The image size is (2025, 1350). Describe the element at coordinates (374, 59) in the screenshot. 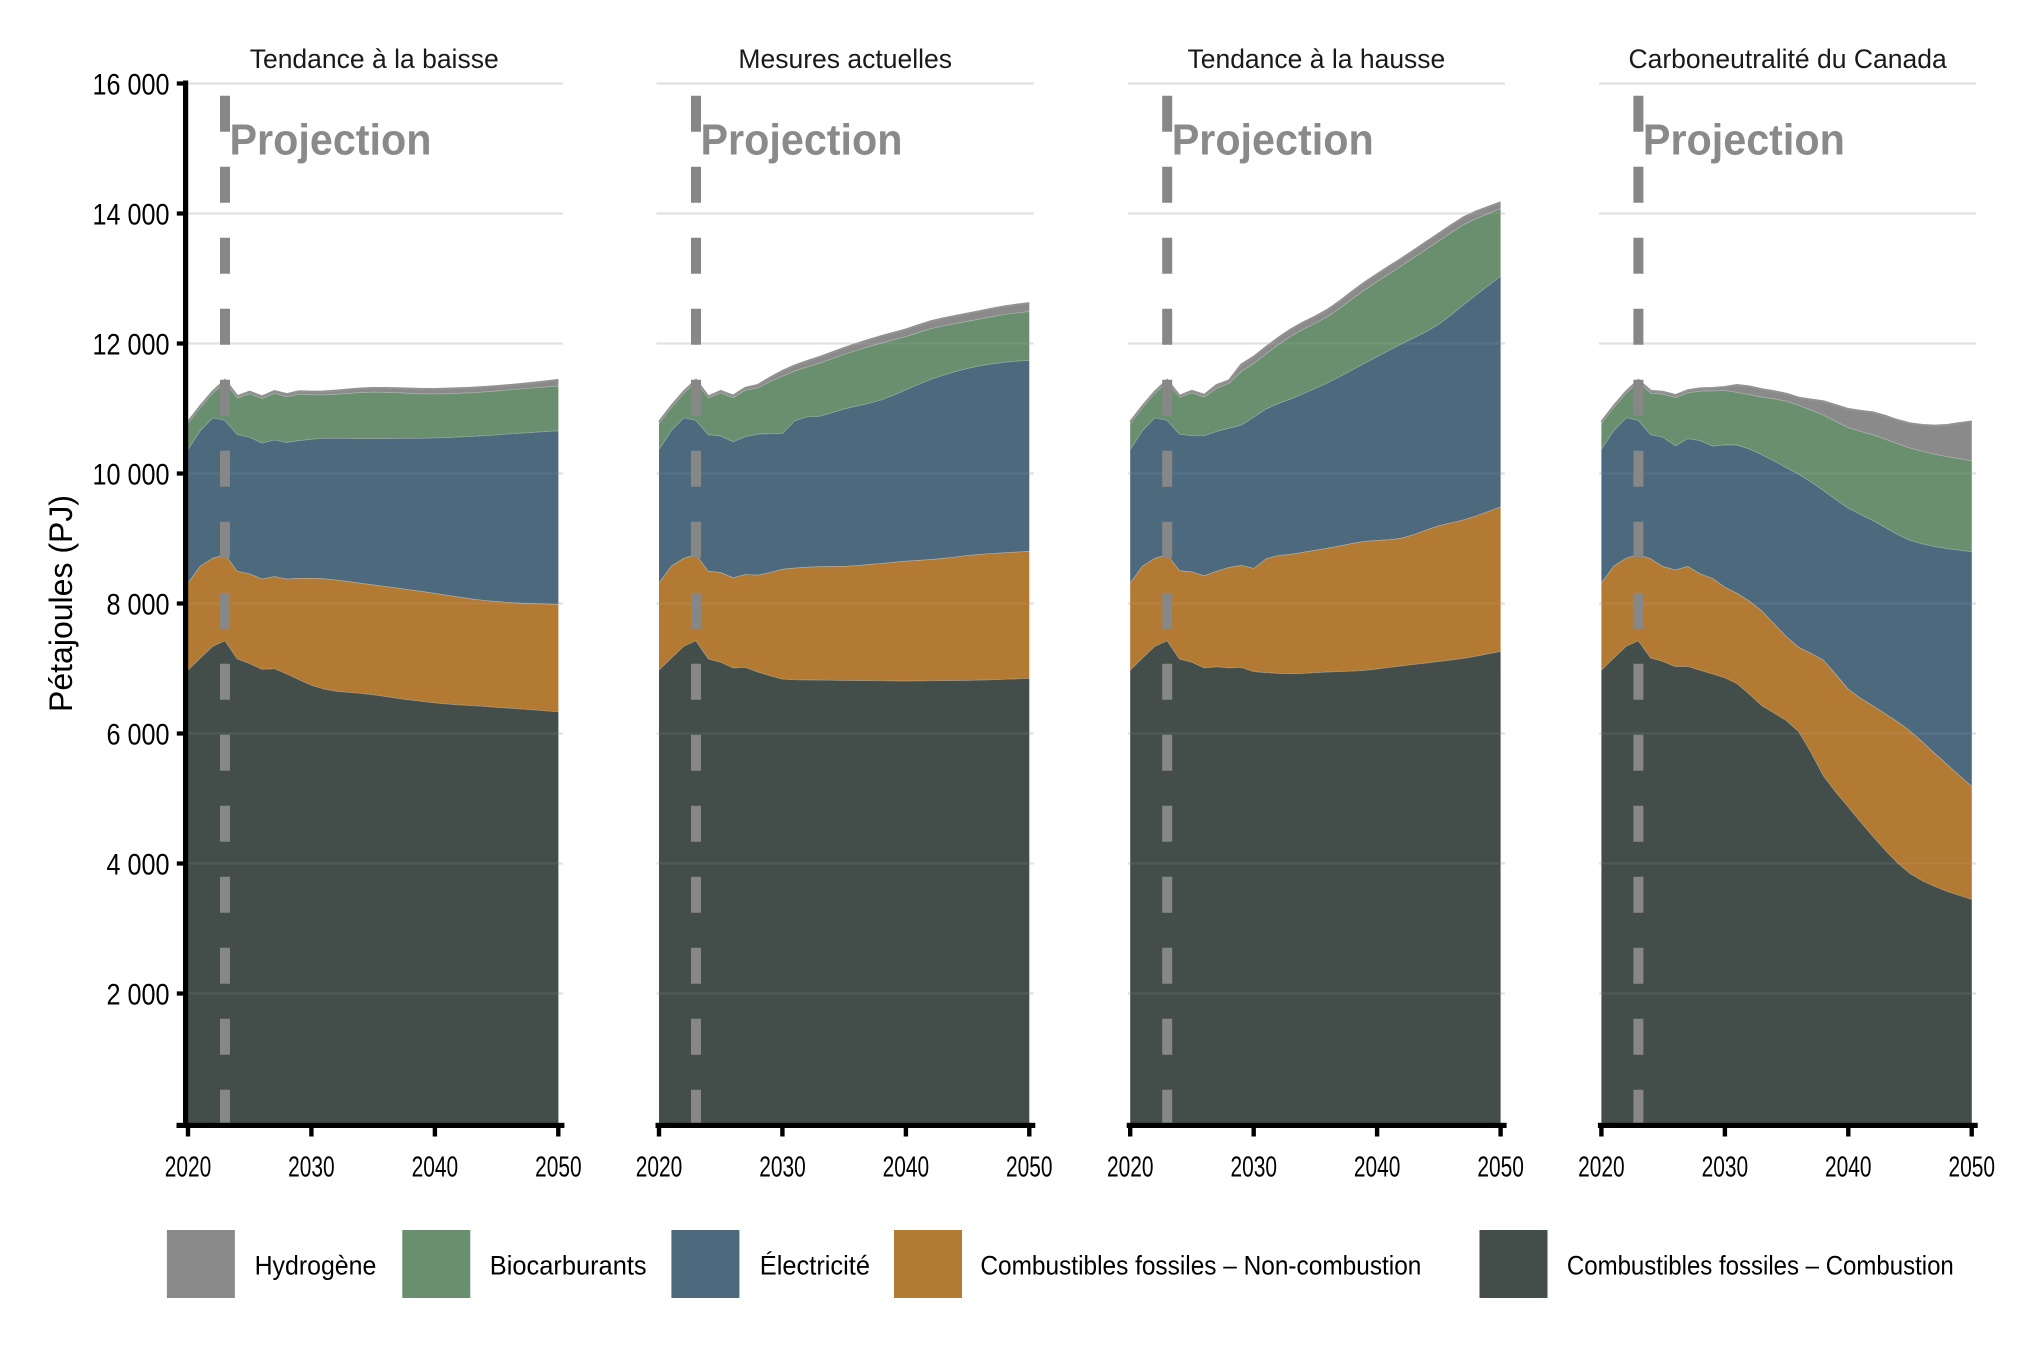

I see `svg-text: Tendance à la baisse` at that location.